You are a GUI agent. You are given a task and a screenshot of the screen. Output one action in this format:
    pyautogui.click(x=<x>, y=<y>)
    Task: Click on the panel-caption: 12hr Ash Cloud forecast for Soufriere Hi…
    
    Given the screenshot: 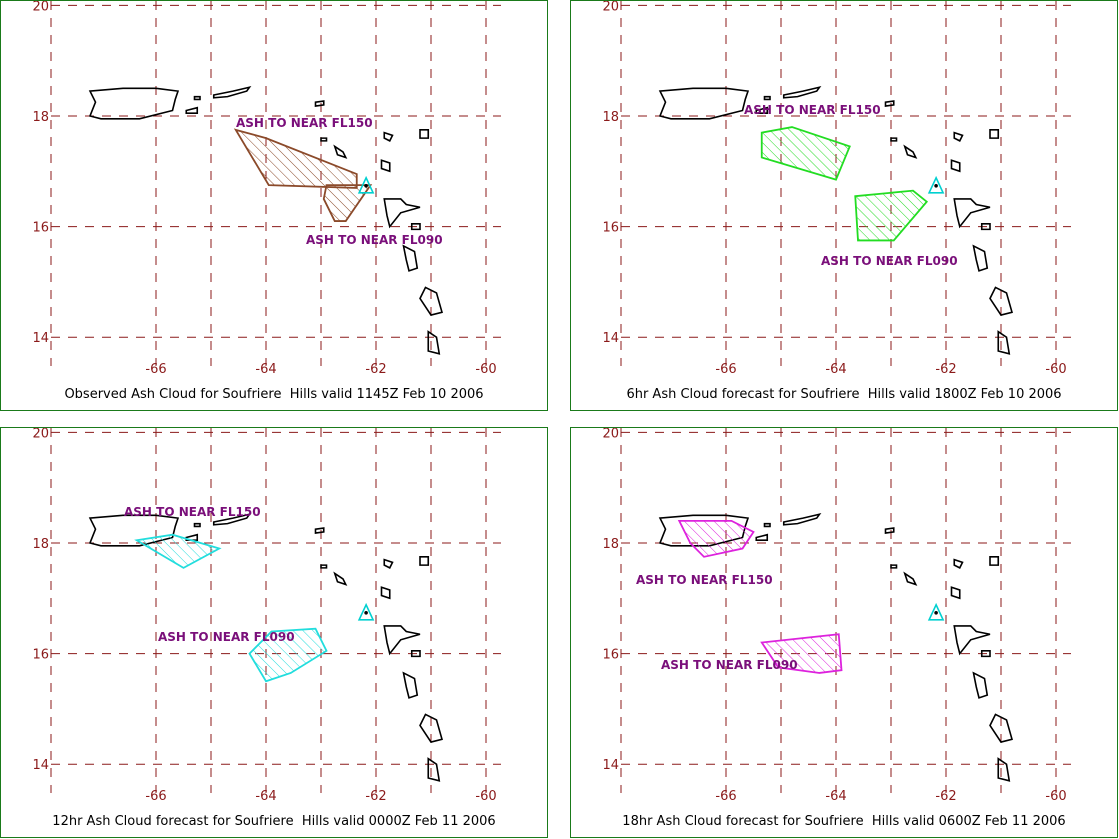 What is the action you would take?
    pyautogui.click(x=274, y=821)
    